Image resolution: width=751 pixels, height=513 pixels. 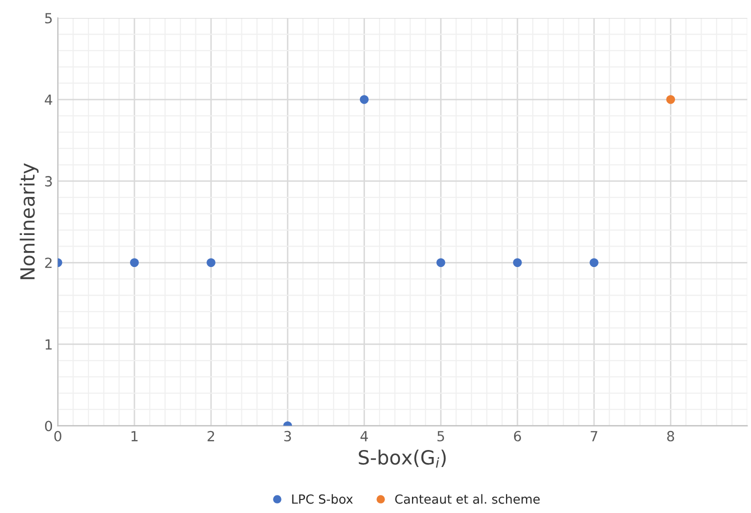 I want to click on x-tick-label: 2, so click(x=211, y=436).